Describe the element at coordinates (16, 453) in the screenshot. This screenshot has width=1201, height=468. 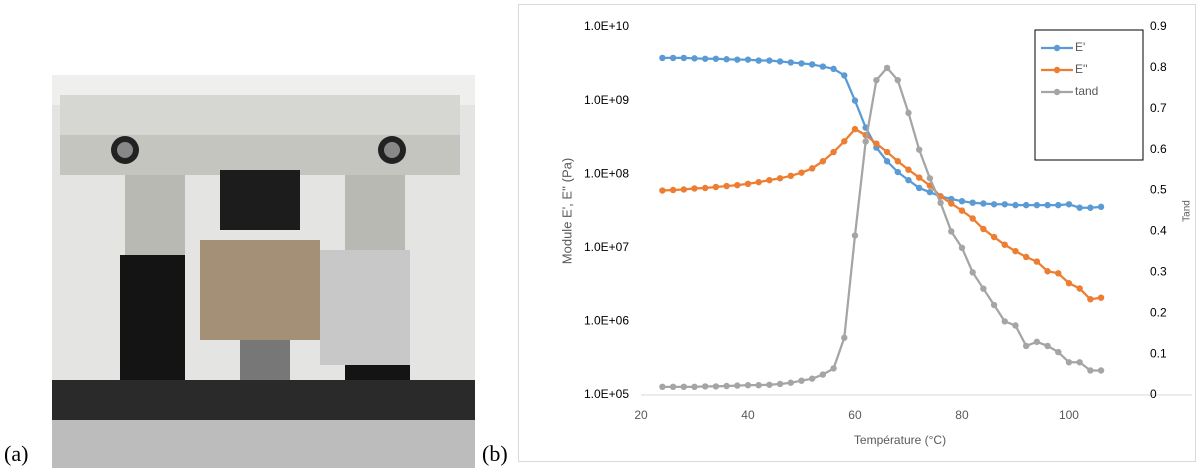
I see `panel-label: (a)` at that location.